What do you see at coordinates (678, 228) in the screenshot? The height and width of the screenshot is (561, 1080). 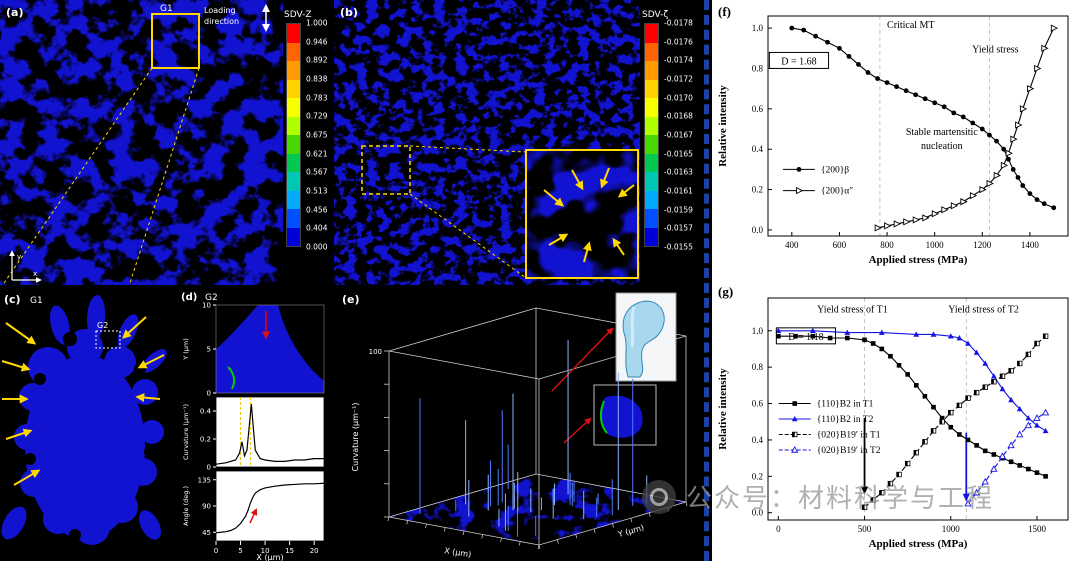 I see `colorbar-tick-label: -0.0157` at bounding box center [678, 228].